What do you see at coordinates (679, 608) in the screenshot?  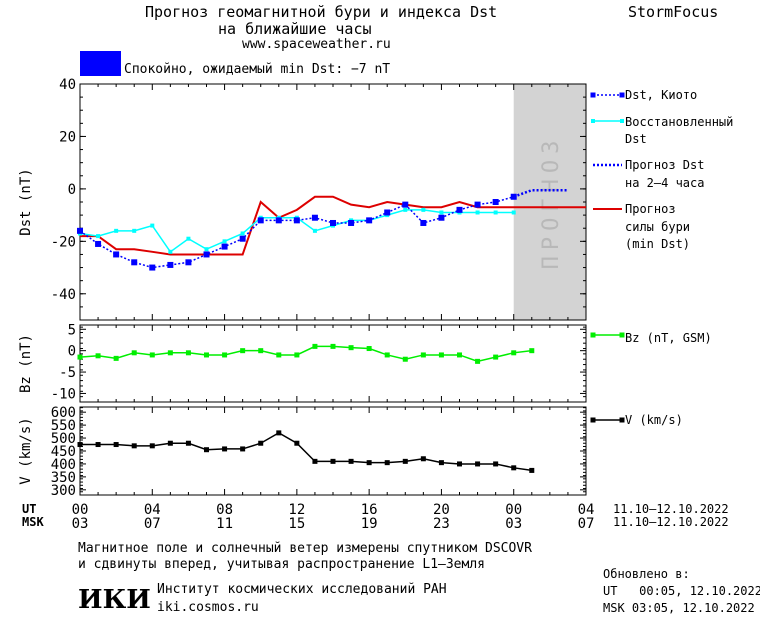 I see `updated-msk: MSK 03:05, 12.10.2022` at bounding box center [679, 608].